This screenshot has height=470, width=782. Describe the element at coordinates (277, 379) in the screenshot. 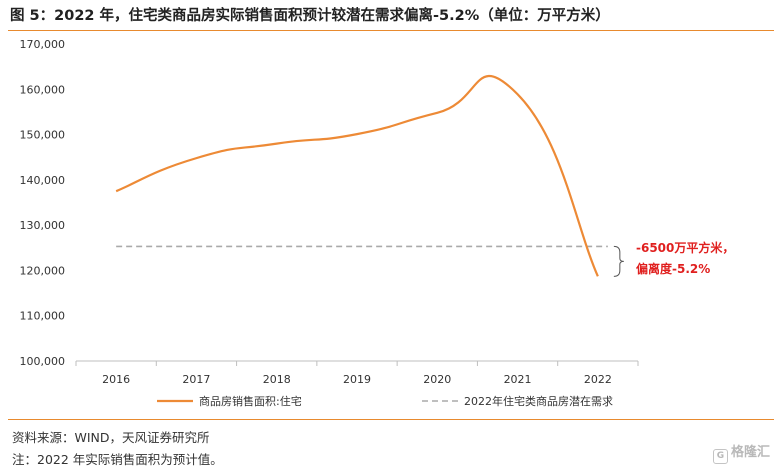

I see `x-tick-label: 2018` at that location.